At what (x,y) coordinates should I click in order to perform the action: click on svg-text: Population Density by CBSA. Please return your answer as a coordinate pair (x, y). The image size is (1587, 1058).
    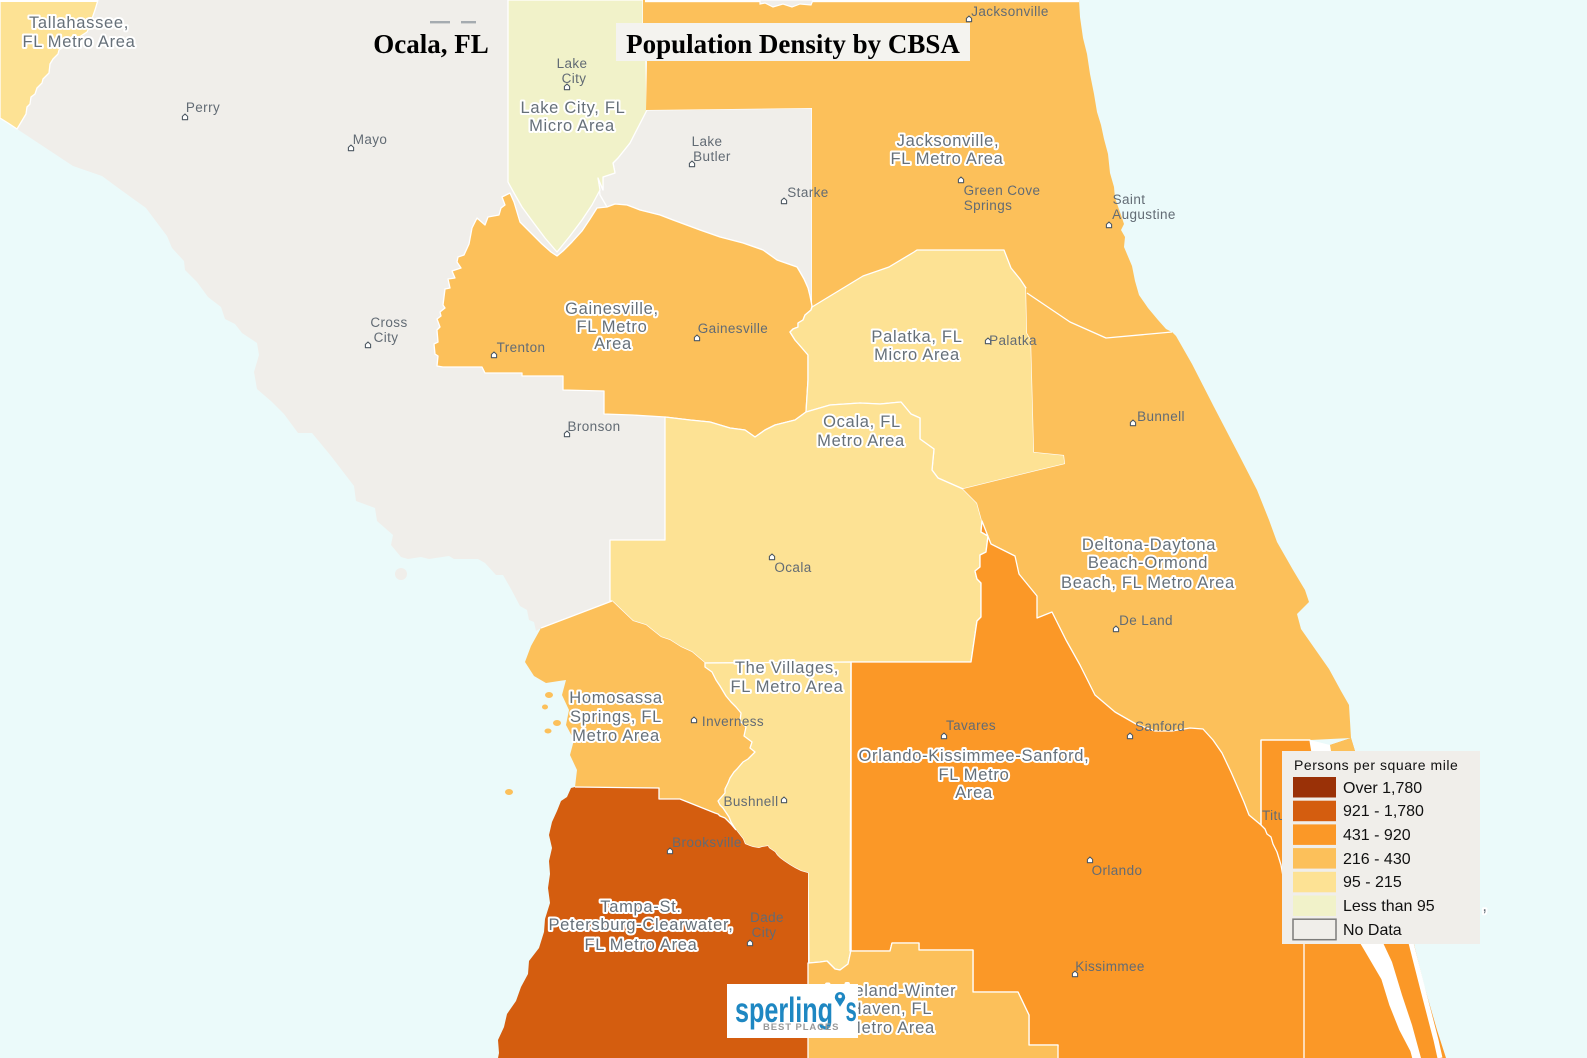
    Looking at the image, I should click on (793, 44).